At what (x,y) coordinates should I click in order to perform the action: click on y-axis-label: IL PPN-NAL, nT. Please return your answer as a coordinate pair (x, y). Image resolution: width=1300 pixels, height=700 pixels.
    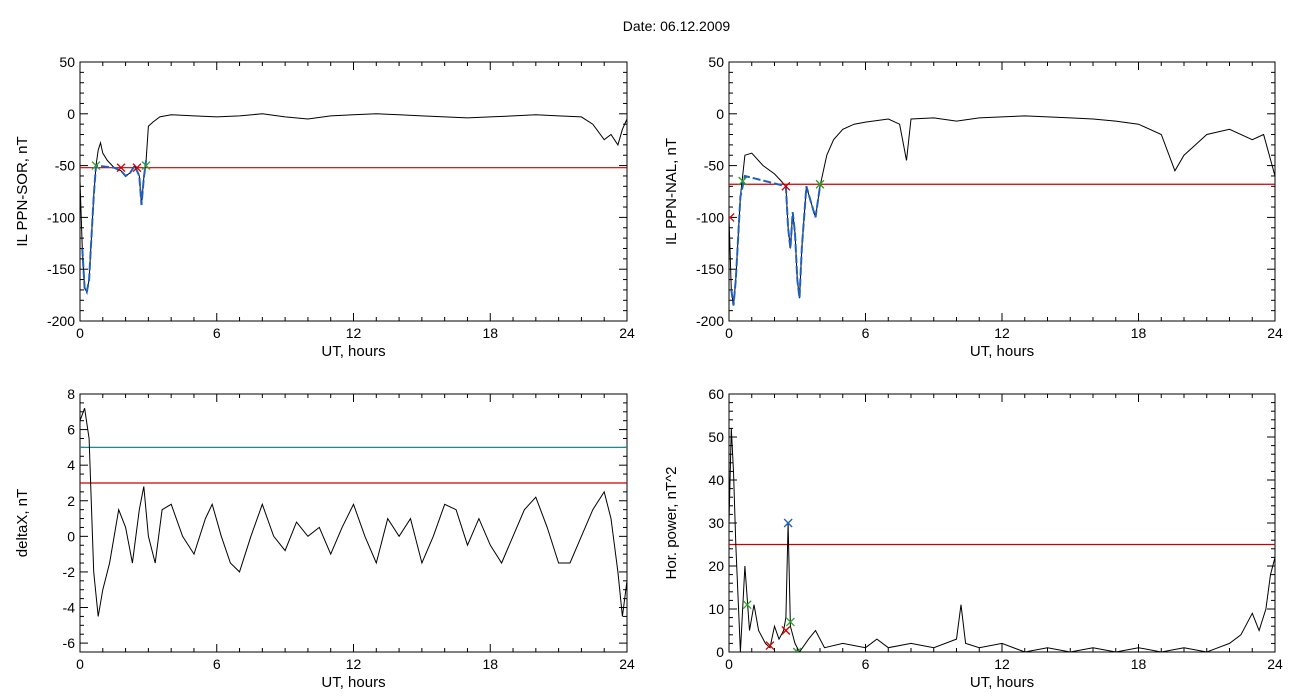
    Looking at the image, I should click on (671, 191).